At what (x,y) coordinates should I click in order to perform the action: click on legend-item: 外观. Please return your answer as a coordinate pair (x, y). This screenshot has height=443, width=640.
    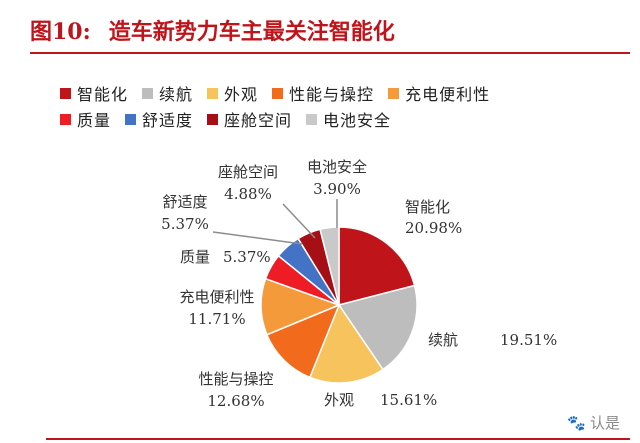
    Looking at the image, I should click on (232, 93).